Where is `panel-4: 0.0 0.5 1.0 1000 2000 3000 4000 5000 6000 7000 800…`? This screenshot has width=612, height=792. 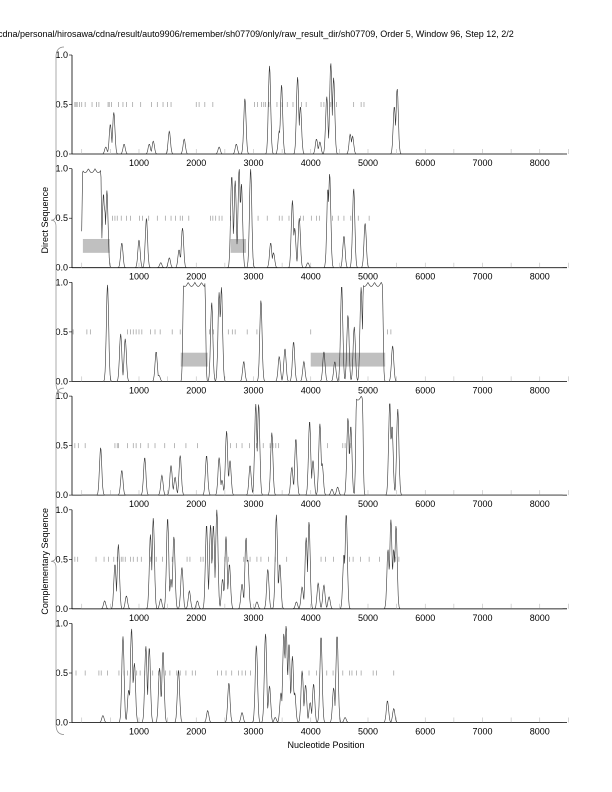
panel-4: 0.0 0.5 1.0 1000 2000 3000 4000 5000 6000 7000 800… is located at coordinates (312, 450).